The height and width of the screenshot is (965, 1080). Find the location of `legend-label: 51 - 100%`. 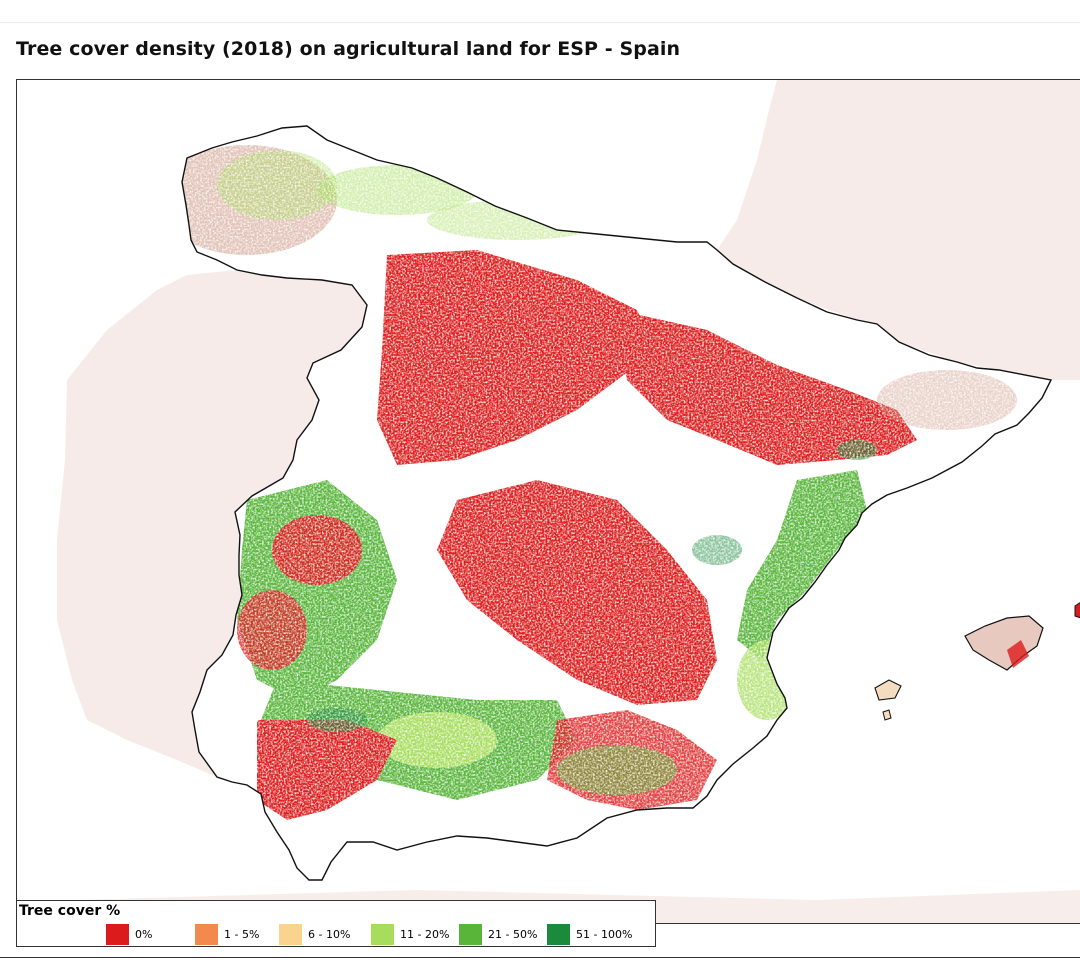

legend-label: 51 - 100% is located at coordinates (604, 934).